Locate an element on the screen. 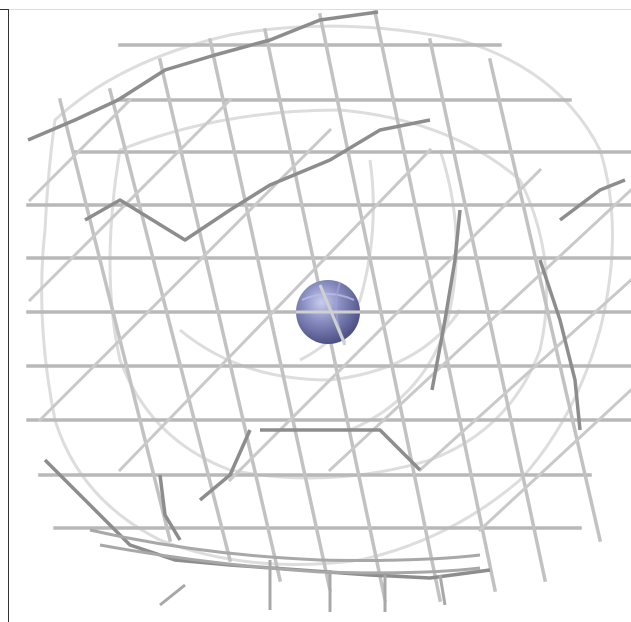 The height and width of the screenshot is (622, 631). viewport-left-border is located at coordinates (8, 315).